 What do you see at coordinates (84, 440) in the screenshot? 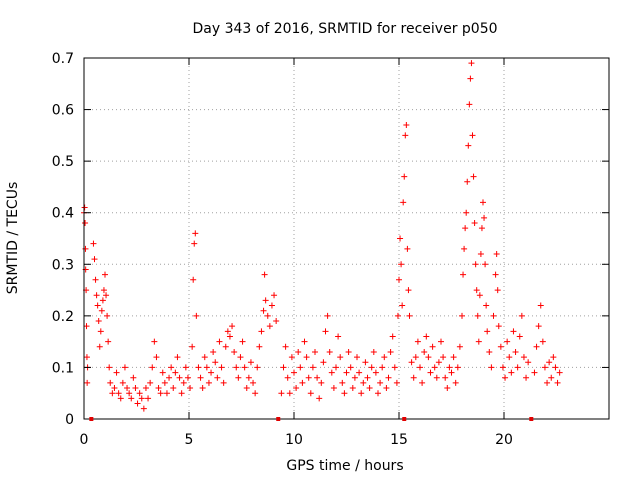
I see `x-tick-label: 0` at bounding box center [84, 440].